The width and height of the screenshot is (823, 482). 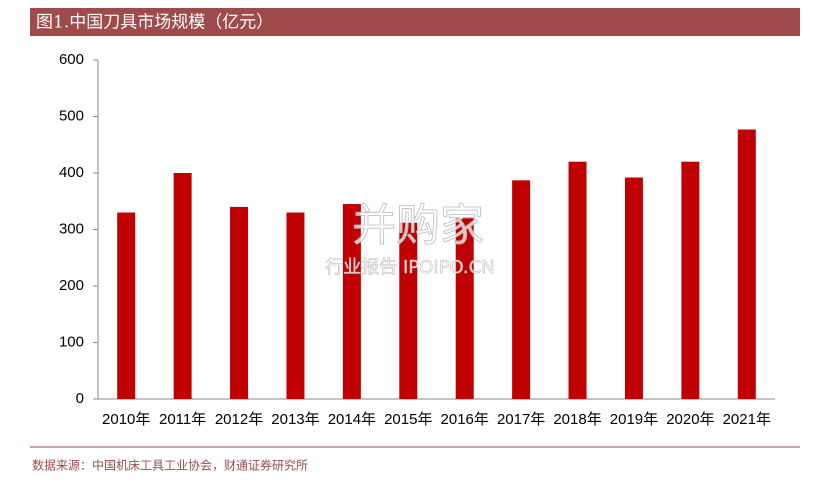 I want to click on x-tick-label: 2017年, so click(x=521, y=419).